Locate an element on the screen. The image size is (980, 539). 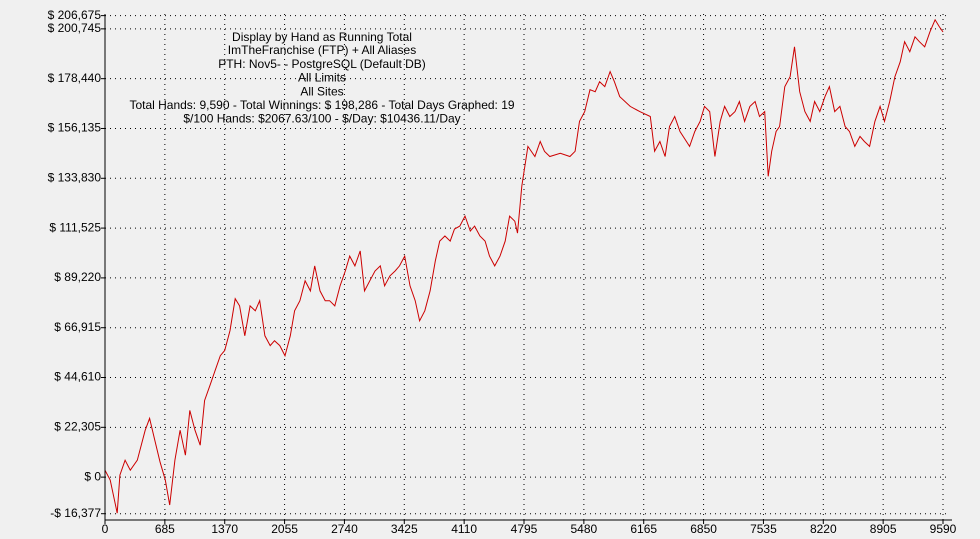
subtitle-line: All Sites is located at coordinates (321, 91).